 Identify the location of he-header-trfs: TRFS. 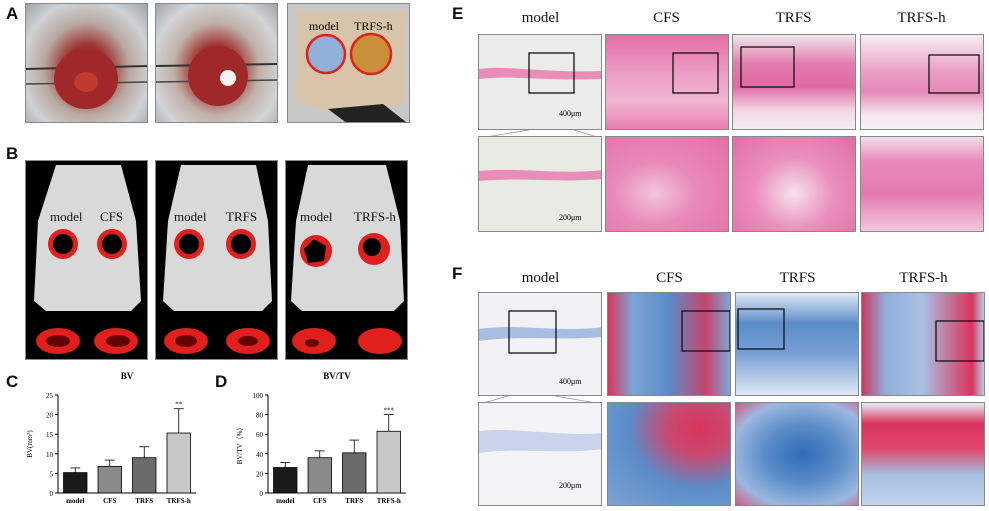
(793, 18).